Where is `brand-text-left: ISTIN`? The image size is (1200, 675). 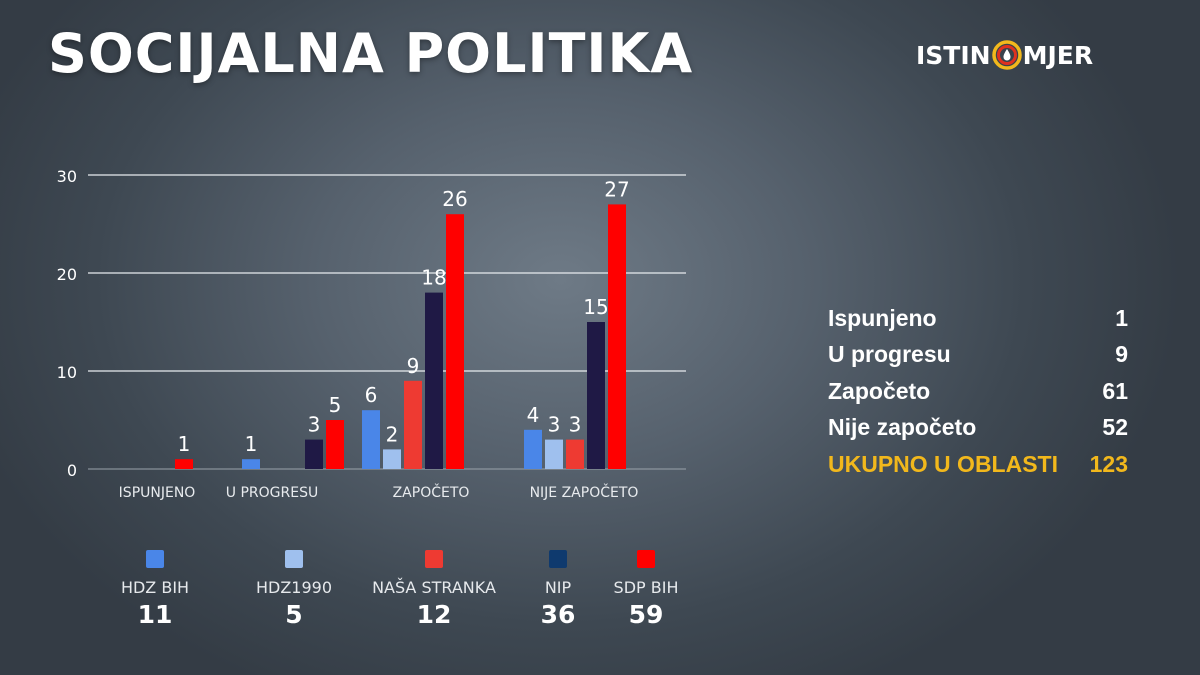
brand-text-left: ISTIN is located at coordinates (953, 55).